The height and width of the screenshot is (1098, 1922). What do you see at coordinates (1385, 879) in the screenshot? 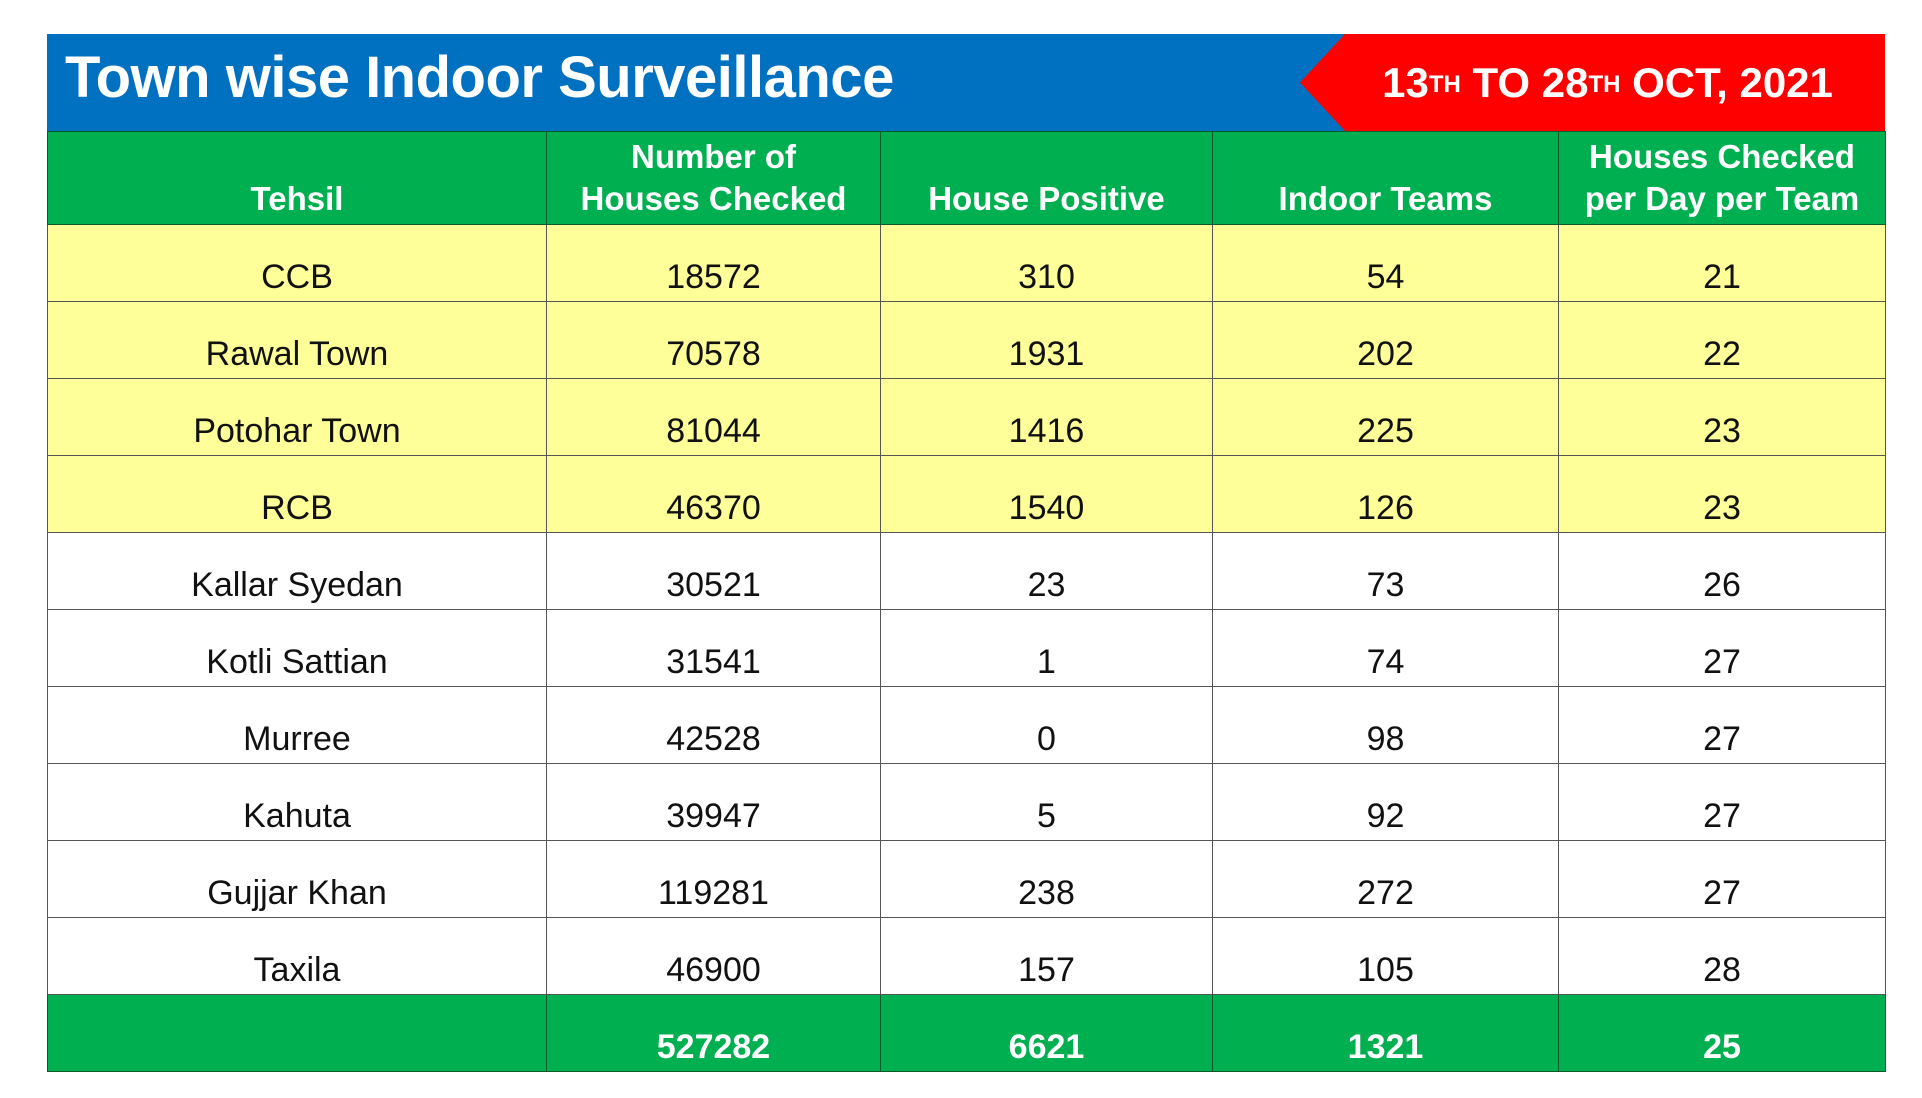
I see `table-cell: 272` at bounding box center [1385, 879].